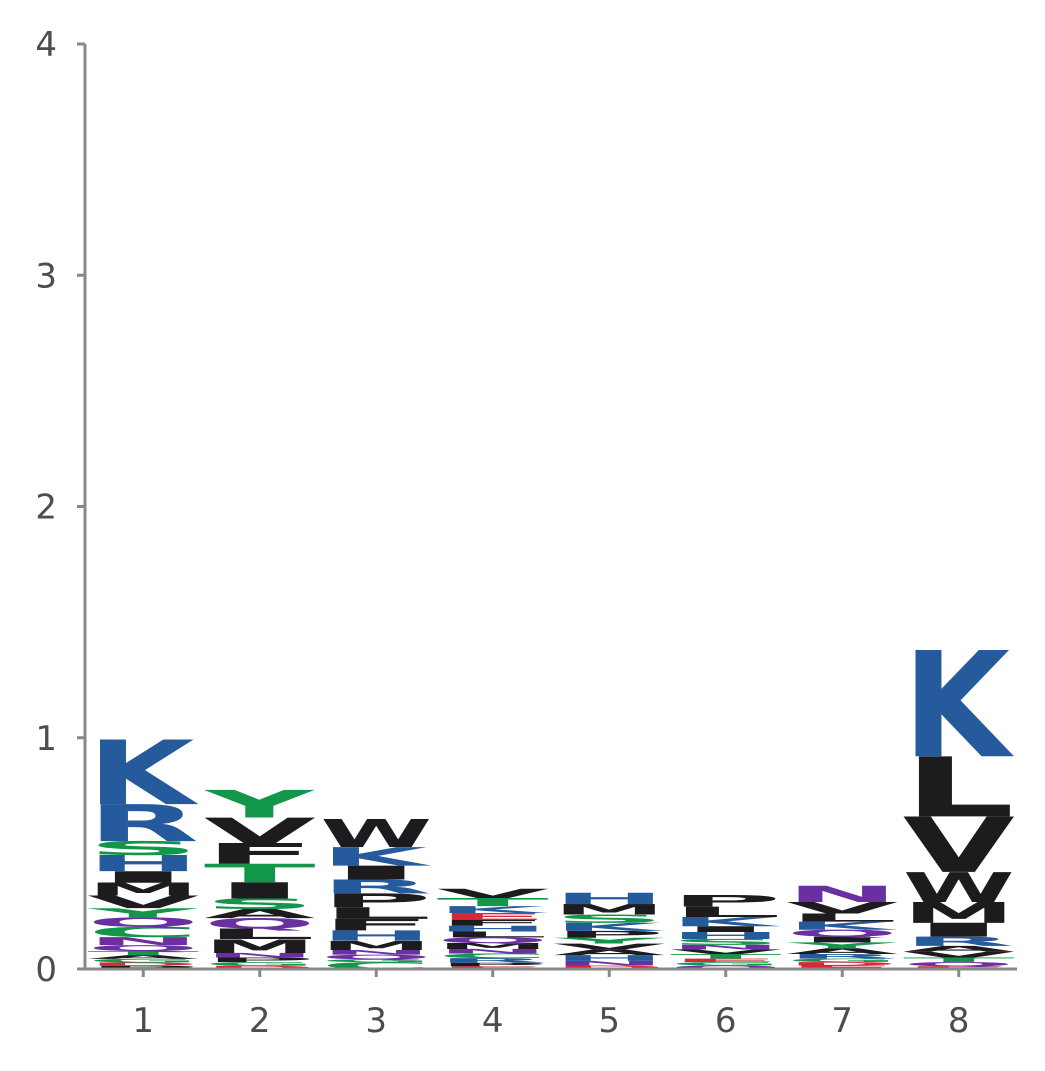 This screenshot has width=1045, height=1071. I want to click on y-tick-label: 0, so click(46, 970).